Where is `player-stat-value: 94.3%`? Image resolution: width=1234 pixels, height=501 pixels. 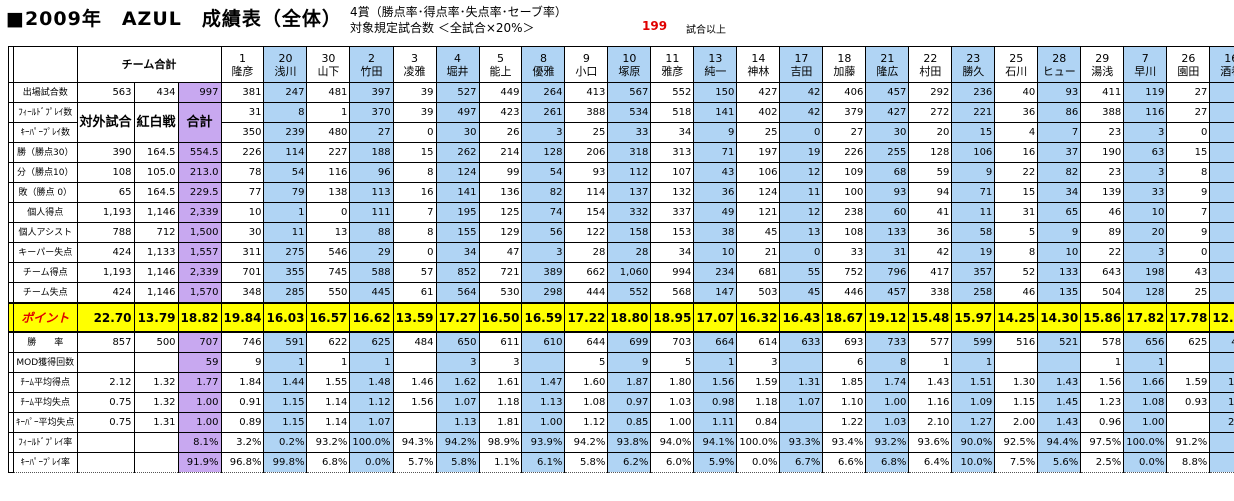
player-stat-value: 94.3% is located at coordinates (414, 442).